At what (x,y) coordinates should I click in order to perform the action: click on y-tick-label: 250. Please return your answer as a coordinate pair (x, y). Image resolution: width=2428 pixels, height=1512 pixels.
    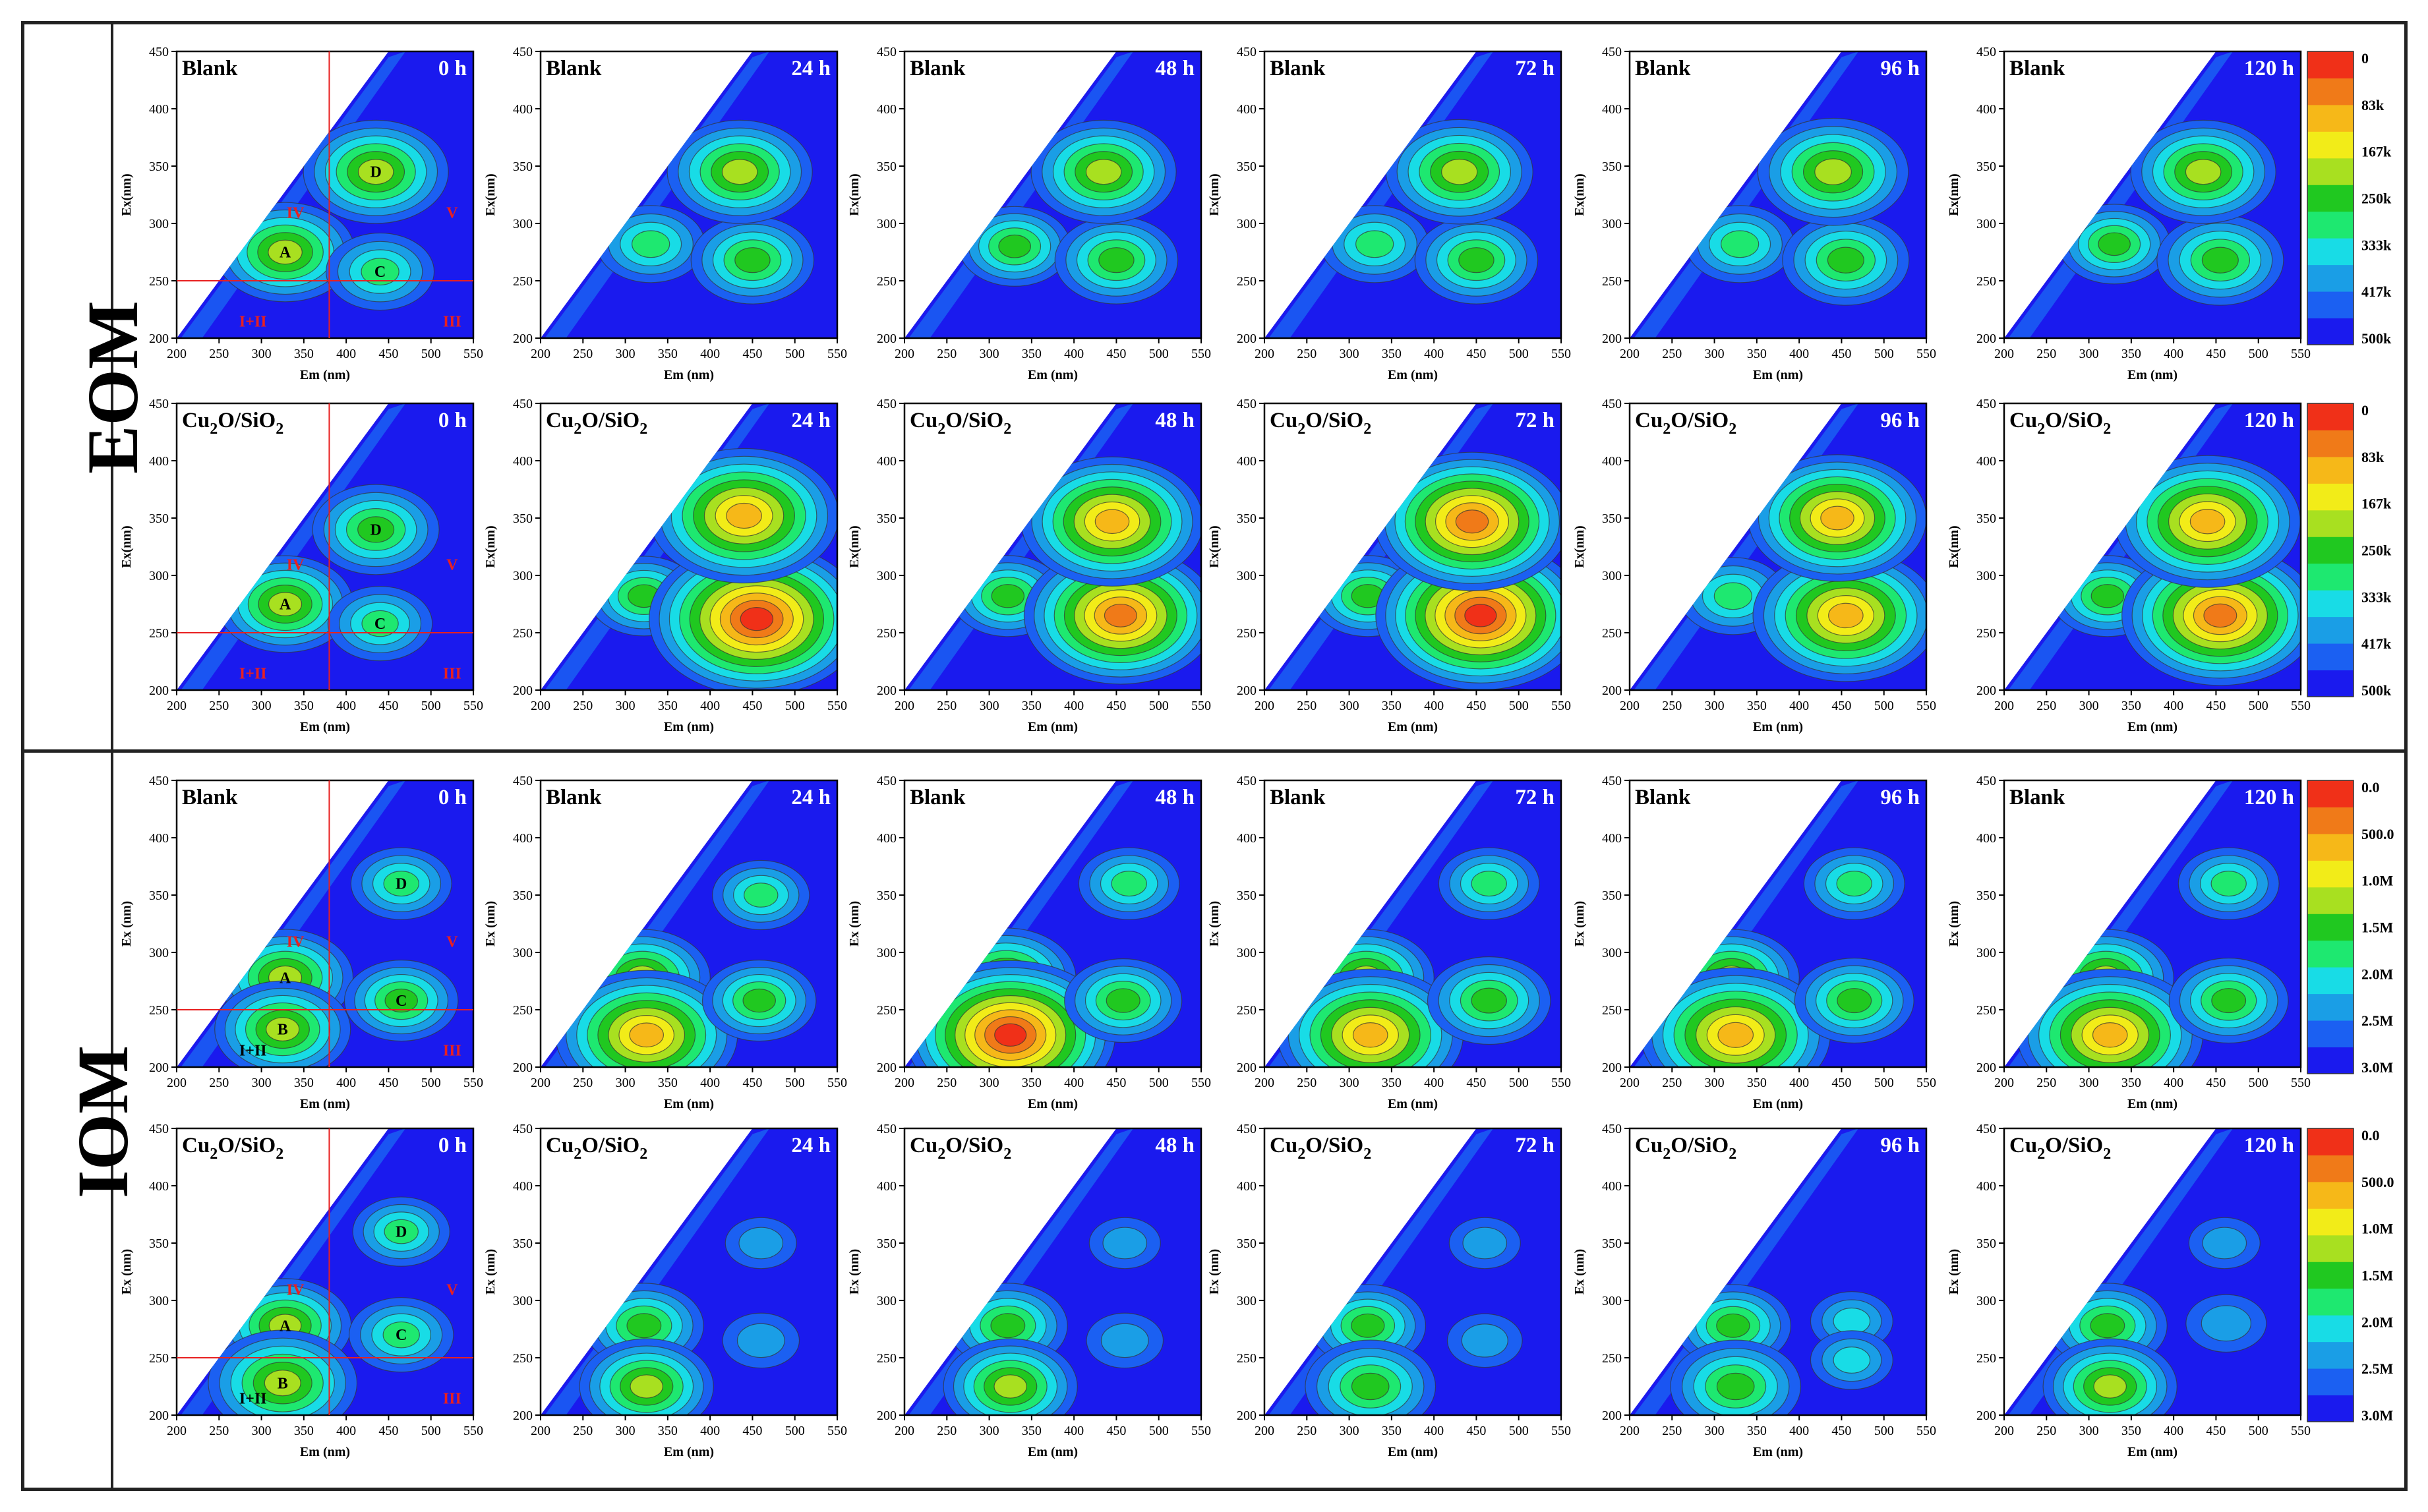
    Looking at the image, I should click on (887, 281).